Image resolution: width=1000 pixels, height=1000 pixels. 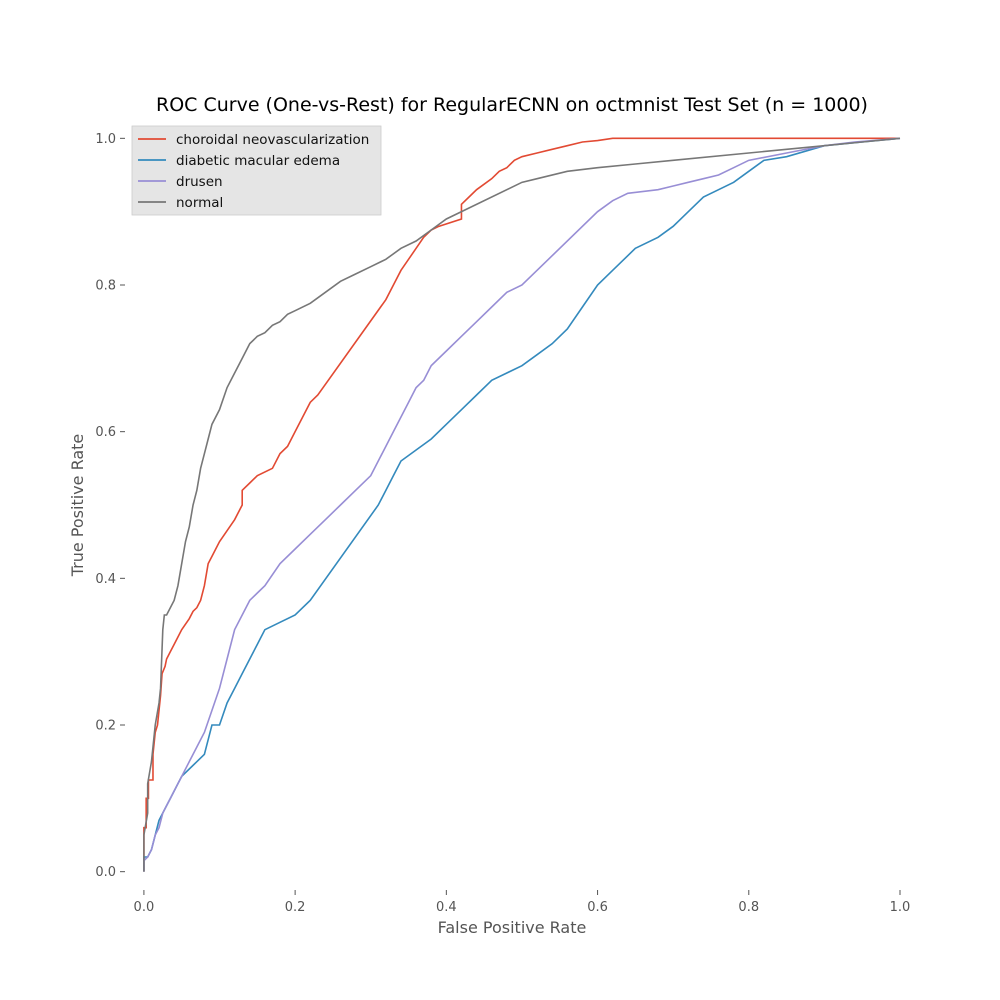 What do you see at coordinates (105, 726) in the screenshot?
I see `y-tick-label: 0.2` at bounding box center [105, 726].